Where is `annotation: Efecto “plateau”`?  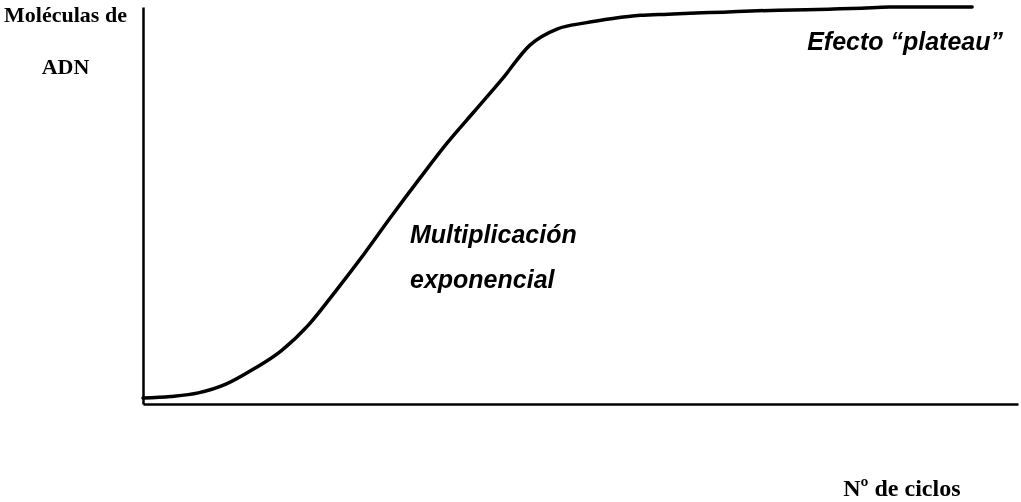
annotation: Efecto “plateau” is located at coordinates (905, 41).